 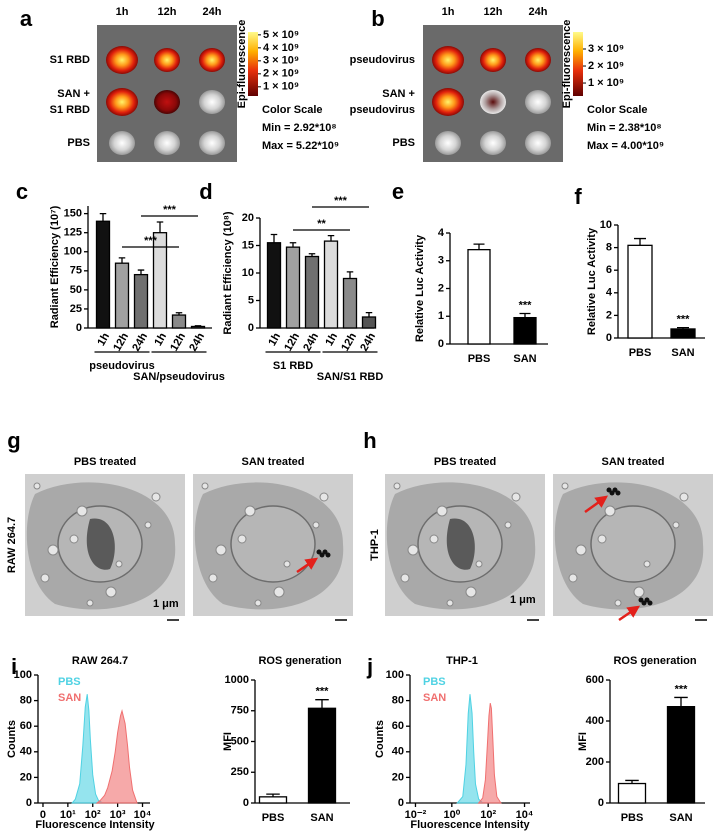 I want to click on chart-title: ROS generation, so click(x=299, y=661).